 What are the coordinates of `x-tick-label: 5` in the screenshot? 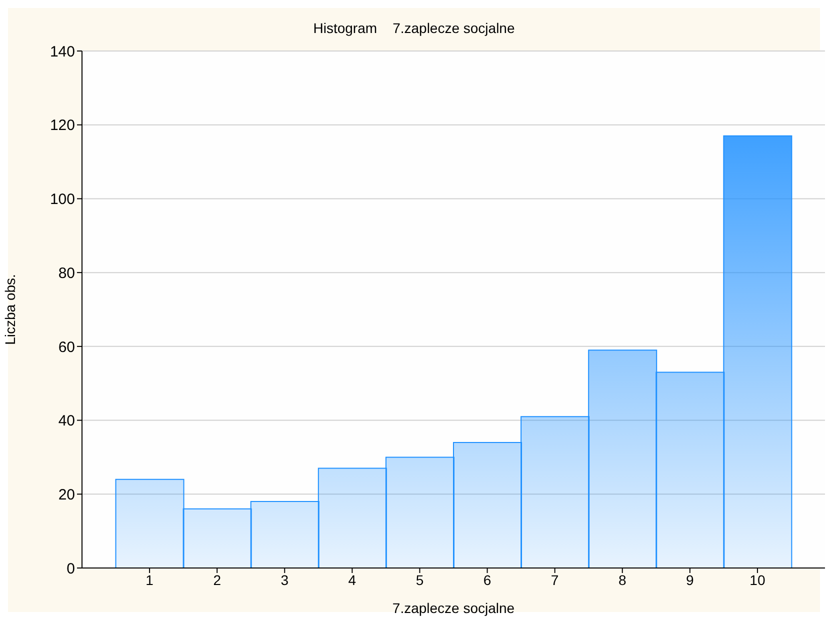 It's located at (420, 580).